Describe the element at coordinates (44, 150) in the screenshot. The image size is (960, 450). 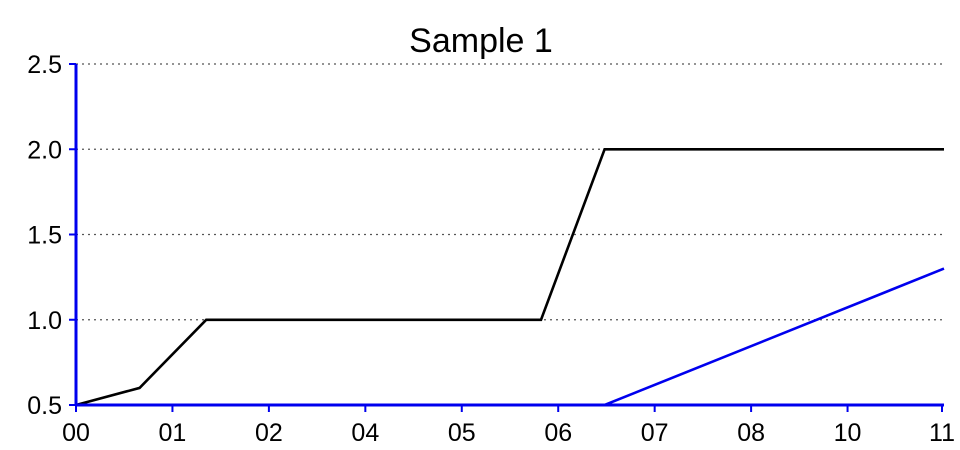
I see `y-tick-label: 2.0` at that location.